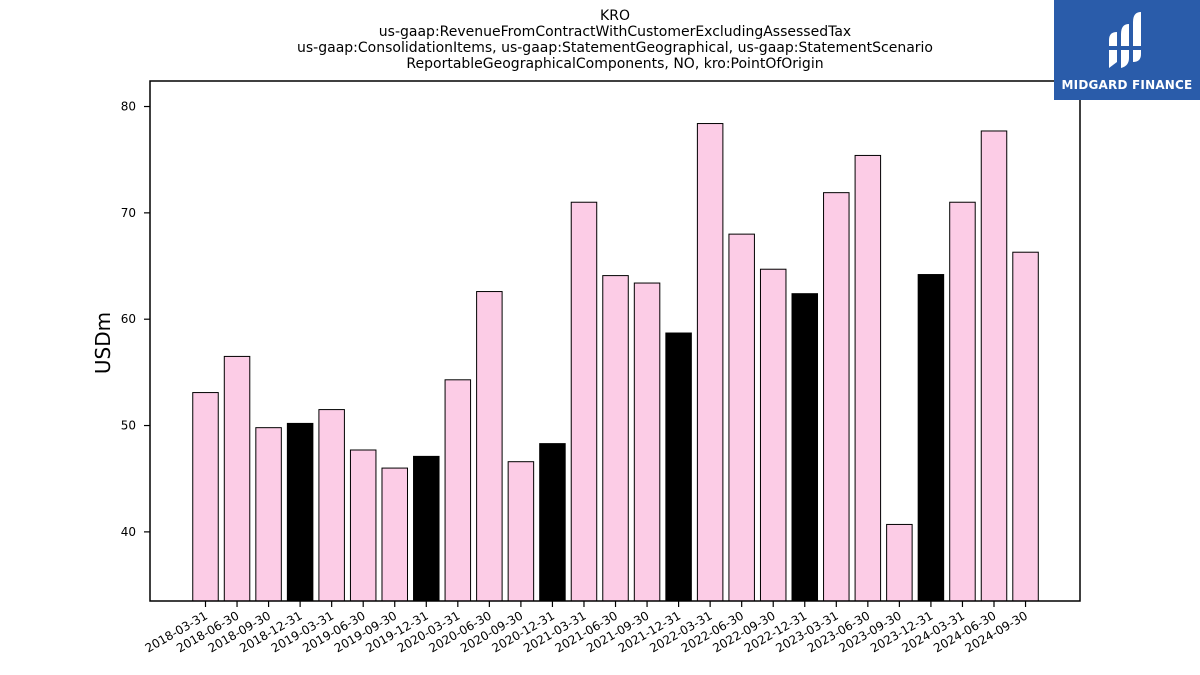  What do you see at coordinates (128, 426) in the screenshot?
I see `y-tick-label: 50` at bounding box center [128, 426].